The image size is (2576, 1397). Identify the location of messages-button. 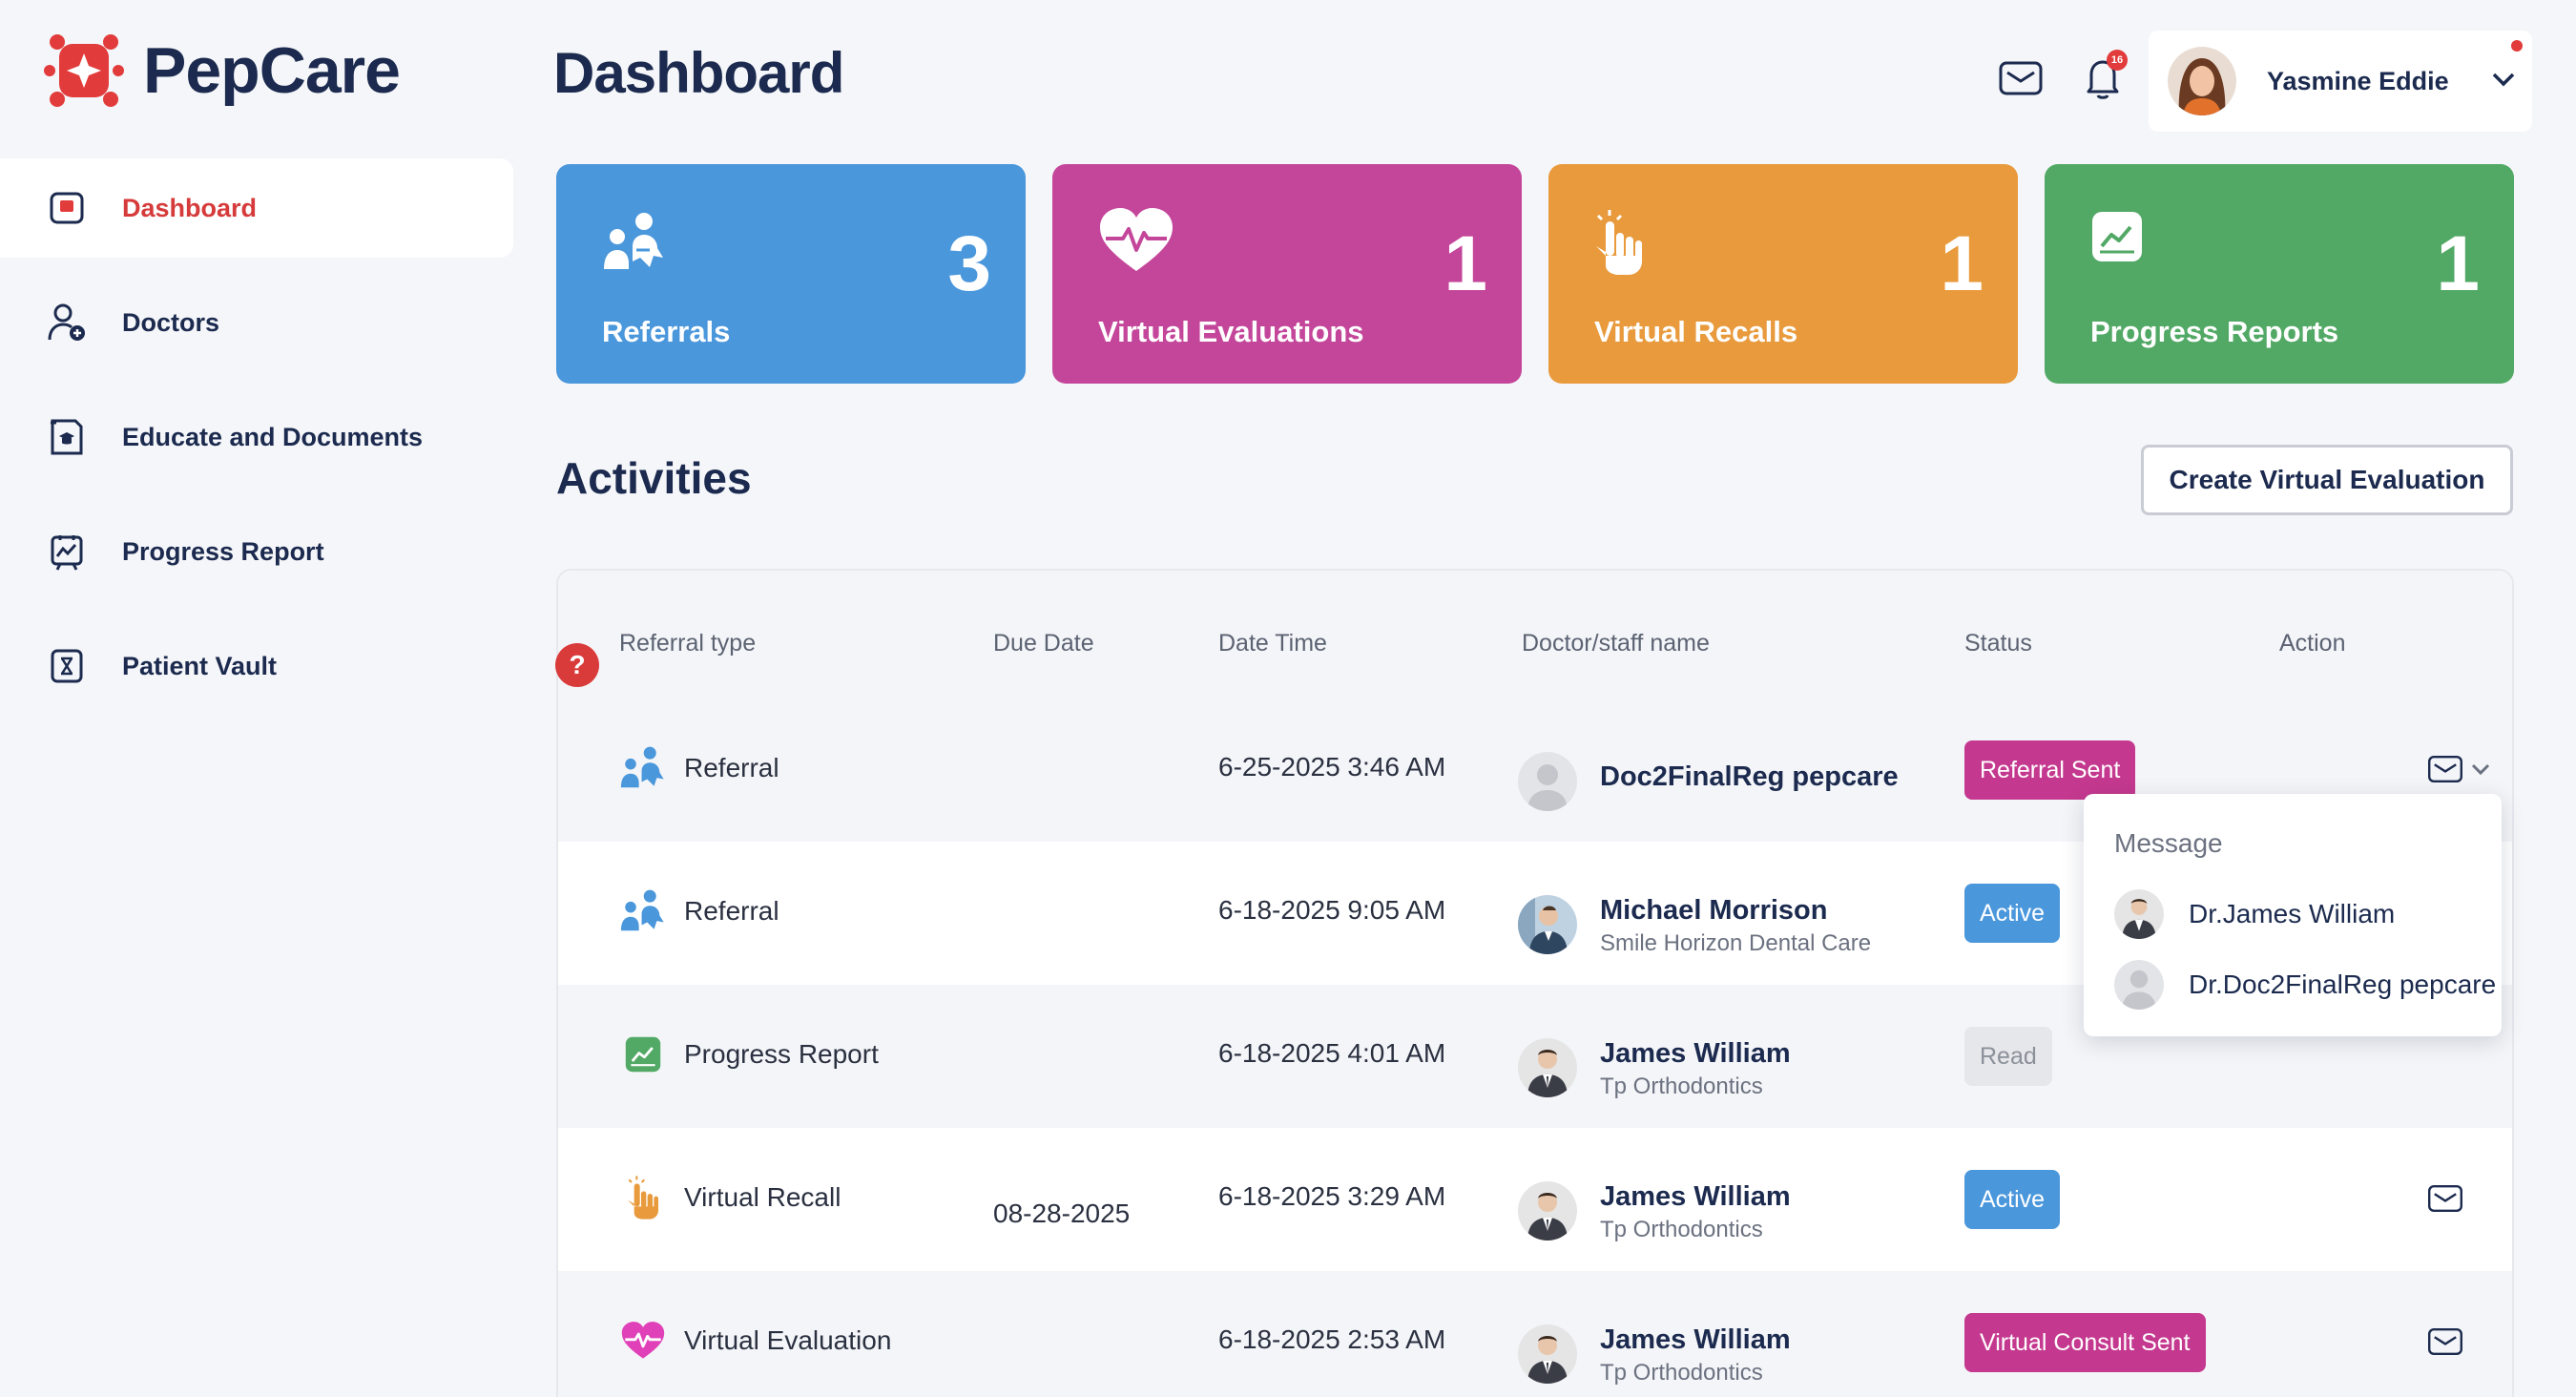
(2020, 79).